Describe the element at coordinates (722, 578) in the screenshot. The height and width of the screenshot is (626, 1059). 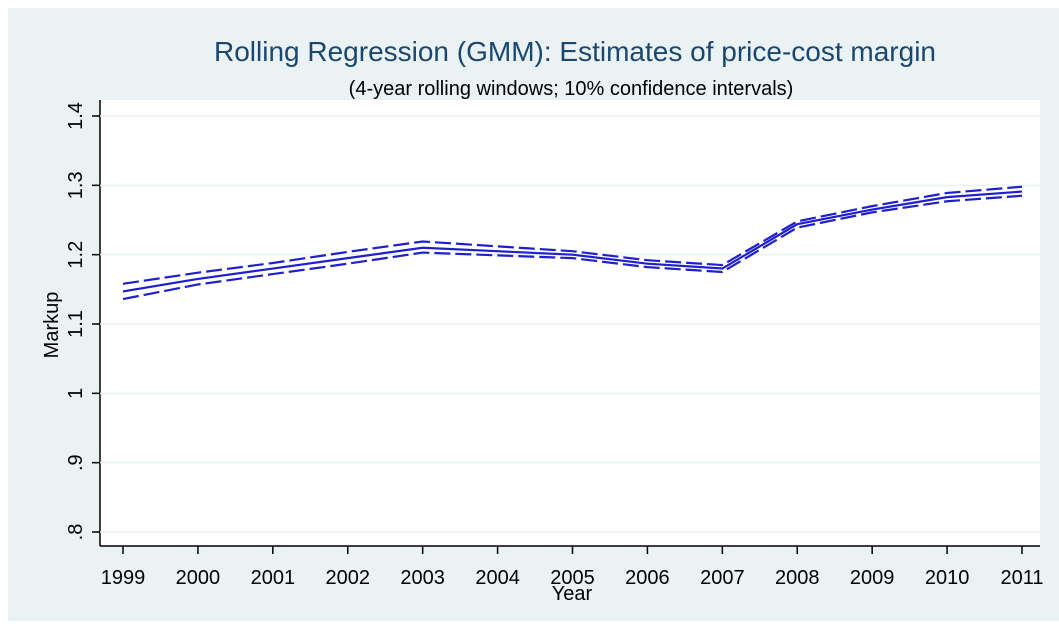
I see `x-tick-label: 2007` at that location.